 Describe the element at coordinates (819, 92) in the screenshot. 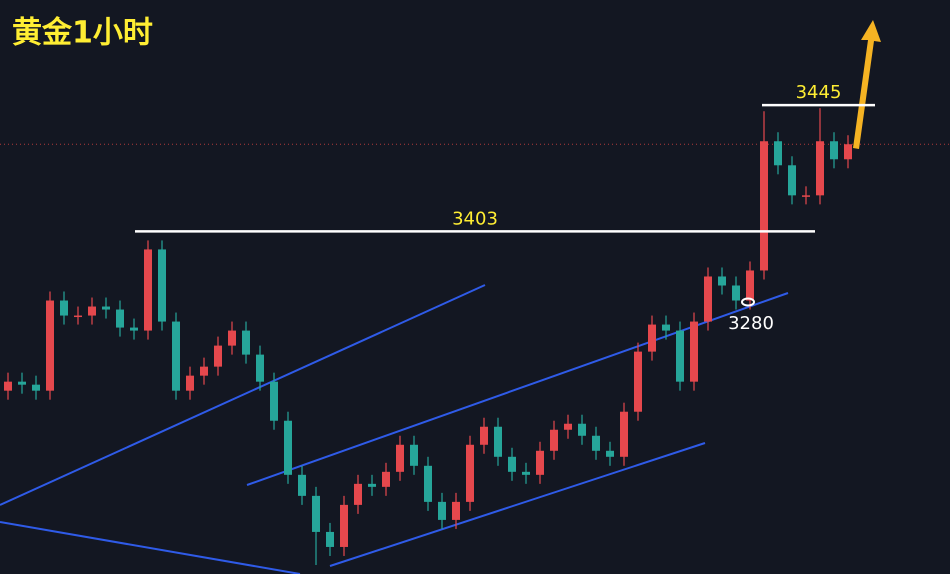

I see `level-label: 3445` at that location.